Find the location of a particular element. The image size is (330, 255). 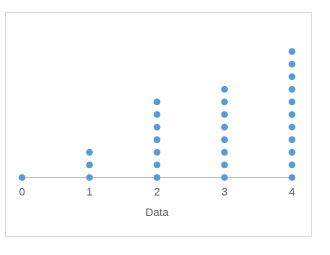

x-tick-label: 1 is located at coordinates (89, 192).